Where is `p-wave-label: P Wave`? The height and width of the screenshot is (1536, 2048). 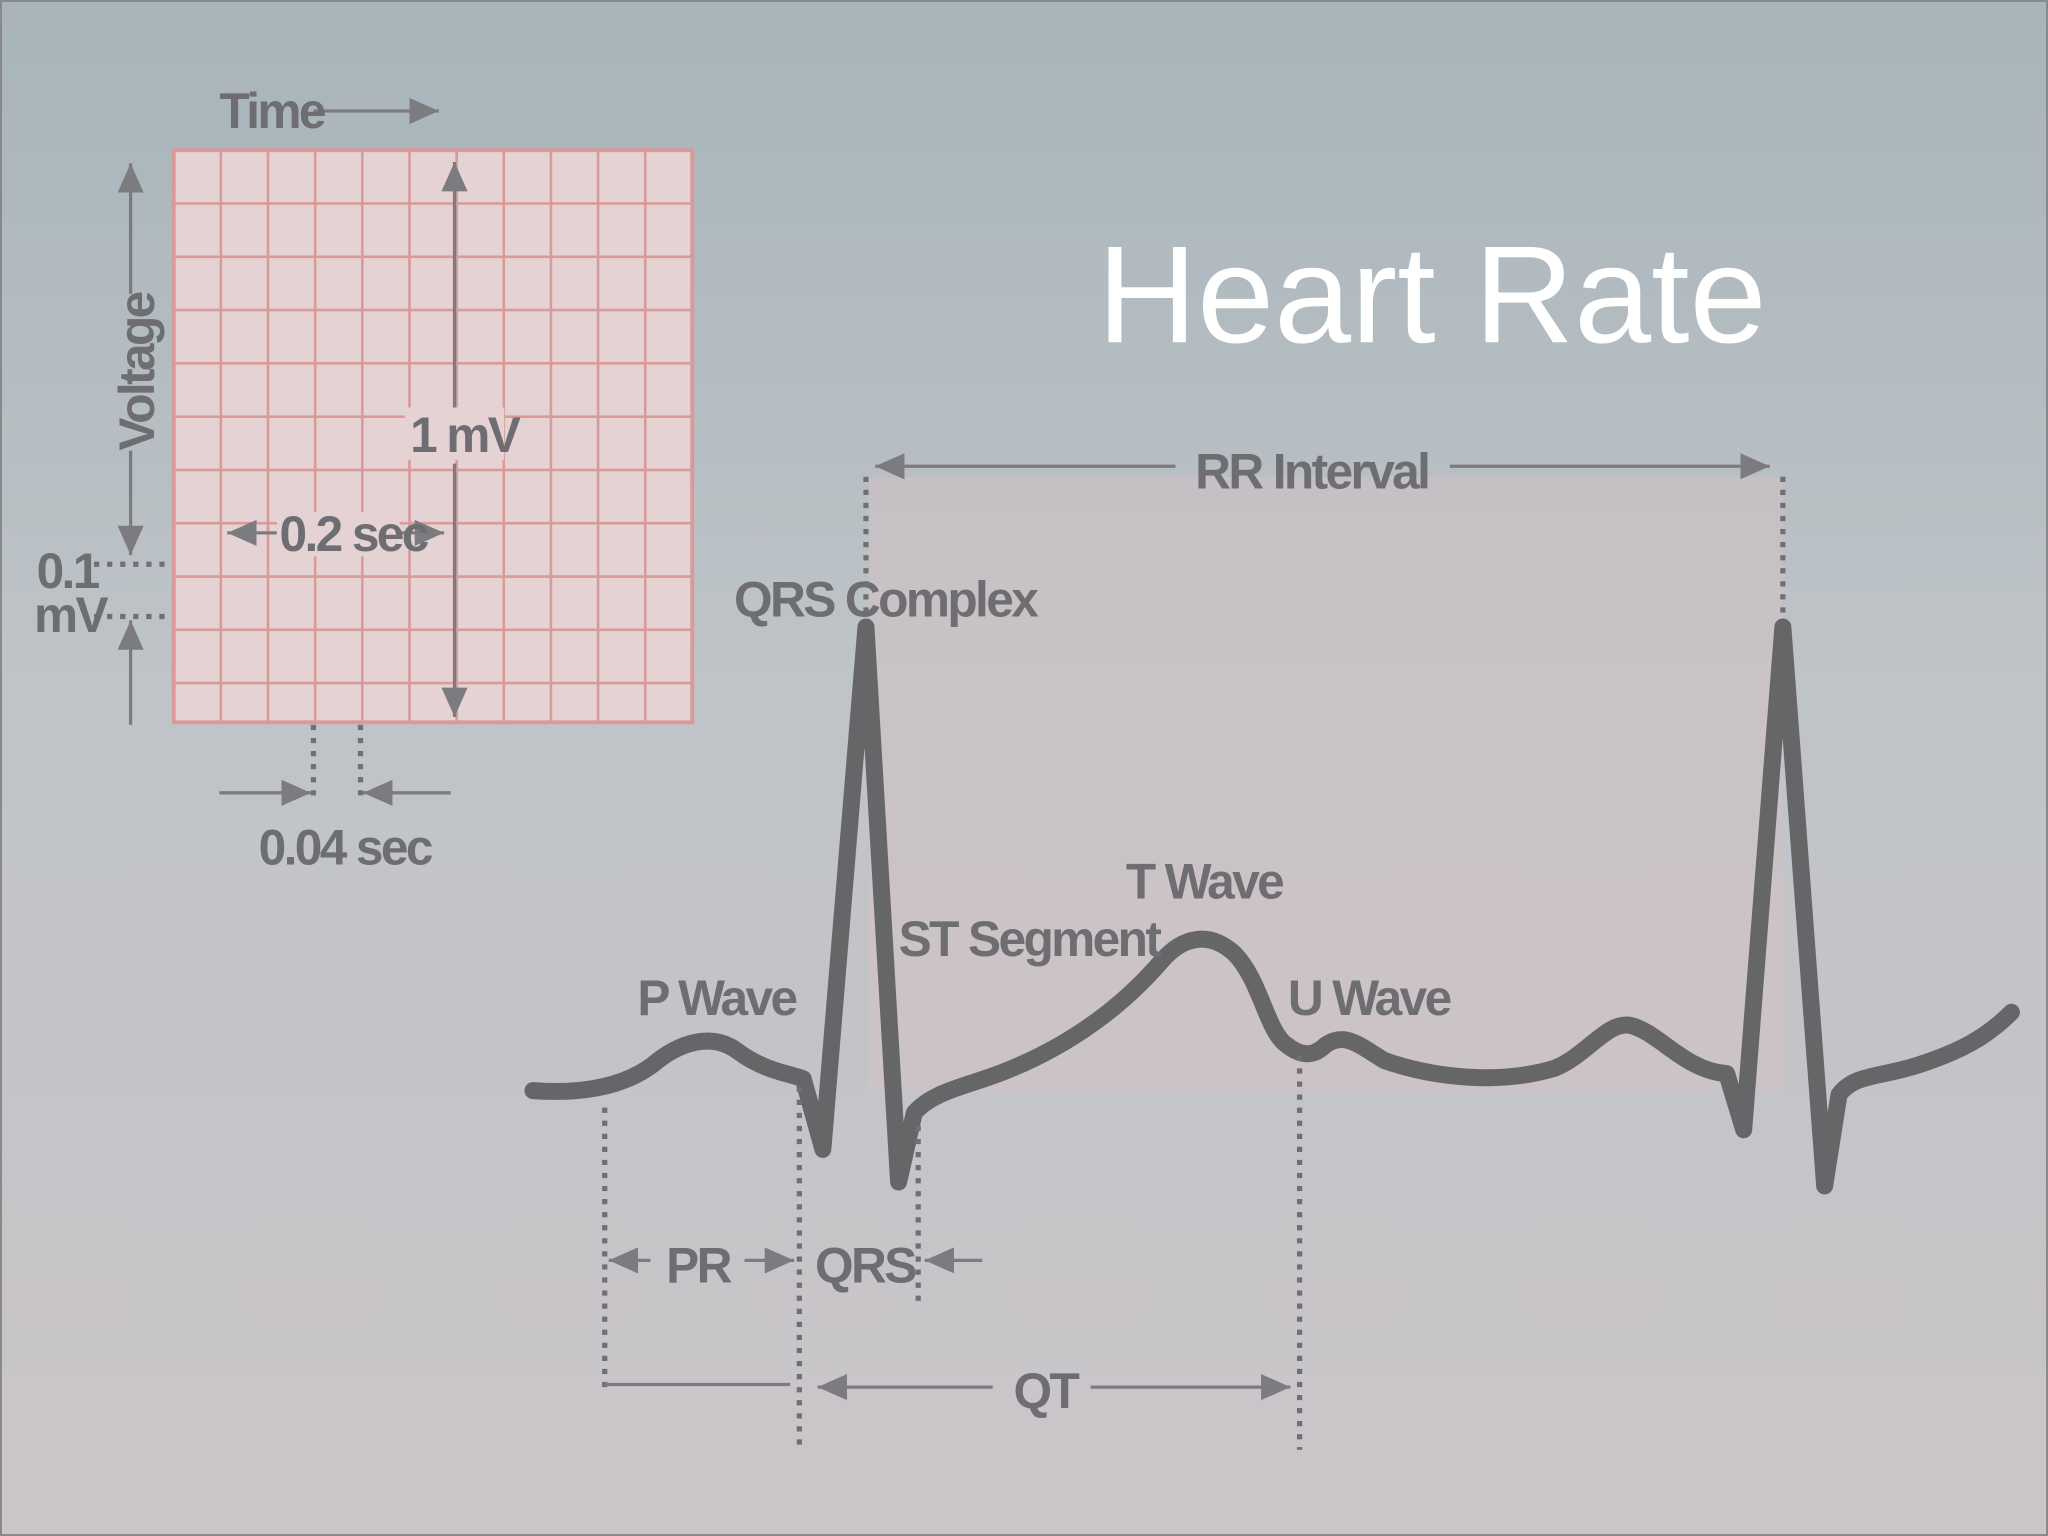 p-wave-label: P Wave is located at coordinates (716, 998).